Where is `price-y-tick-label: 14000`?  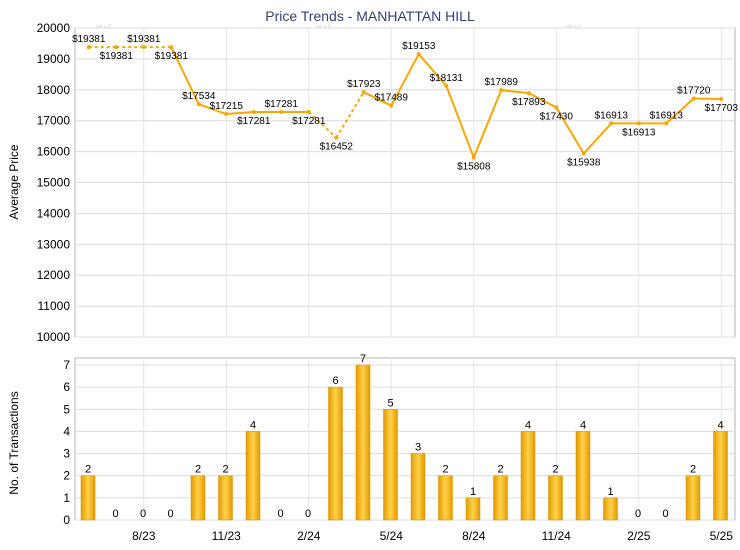 price-y-tick-label: 14000 is located at coordinates (54, 213).